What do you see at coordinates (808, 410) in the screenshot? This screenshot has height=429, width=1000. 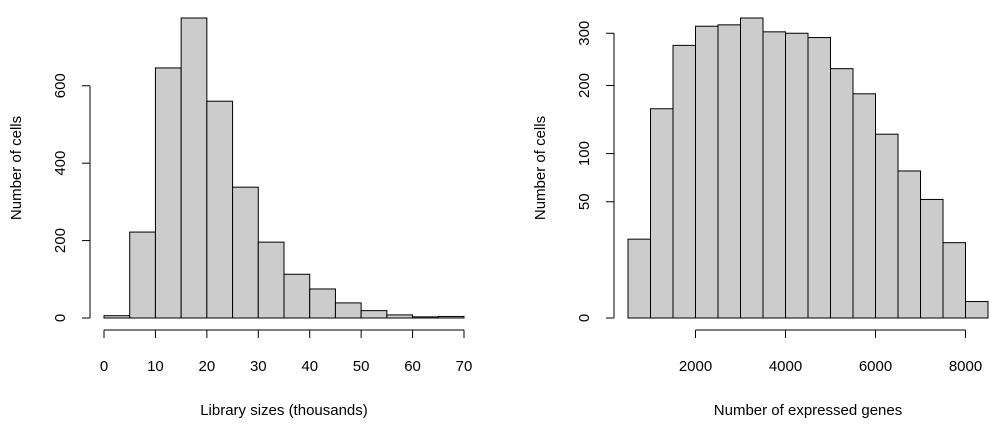 I see `x-axis-title: Number of expressed genes` at bounding box center [808, 410].